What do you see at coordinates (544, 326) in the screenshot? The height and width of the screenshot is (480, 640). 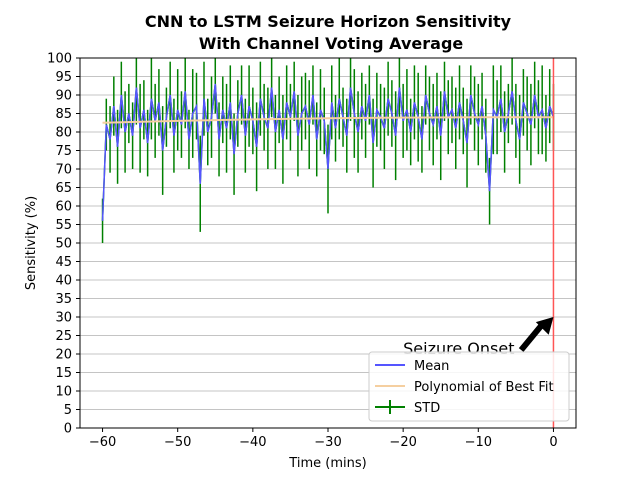 I see `onset-arrow-head` at bounding box center [544, 326].